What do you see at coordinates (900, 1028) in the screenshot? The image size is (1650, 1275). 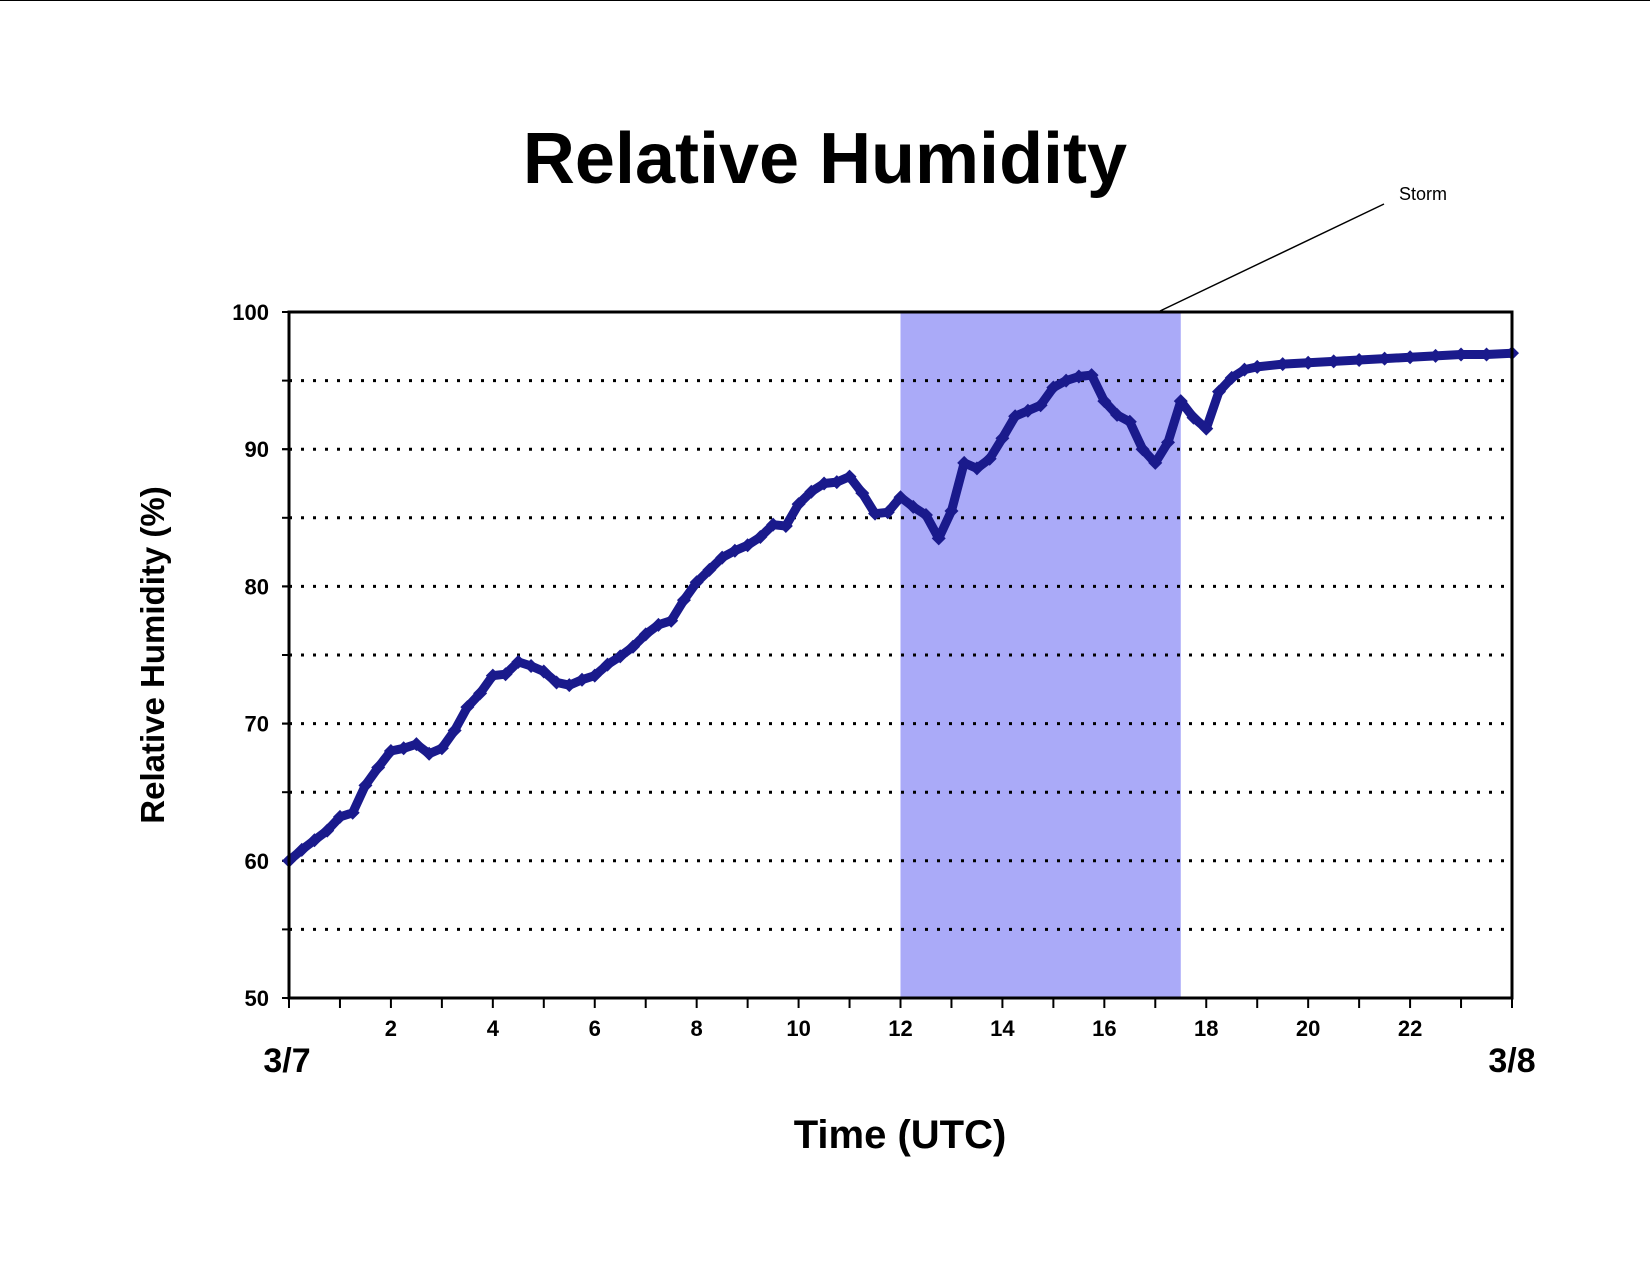 I see `x-tick-label: 12` at bounding box center [900, 1028].